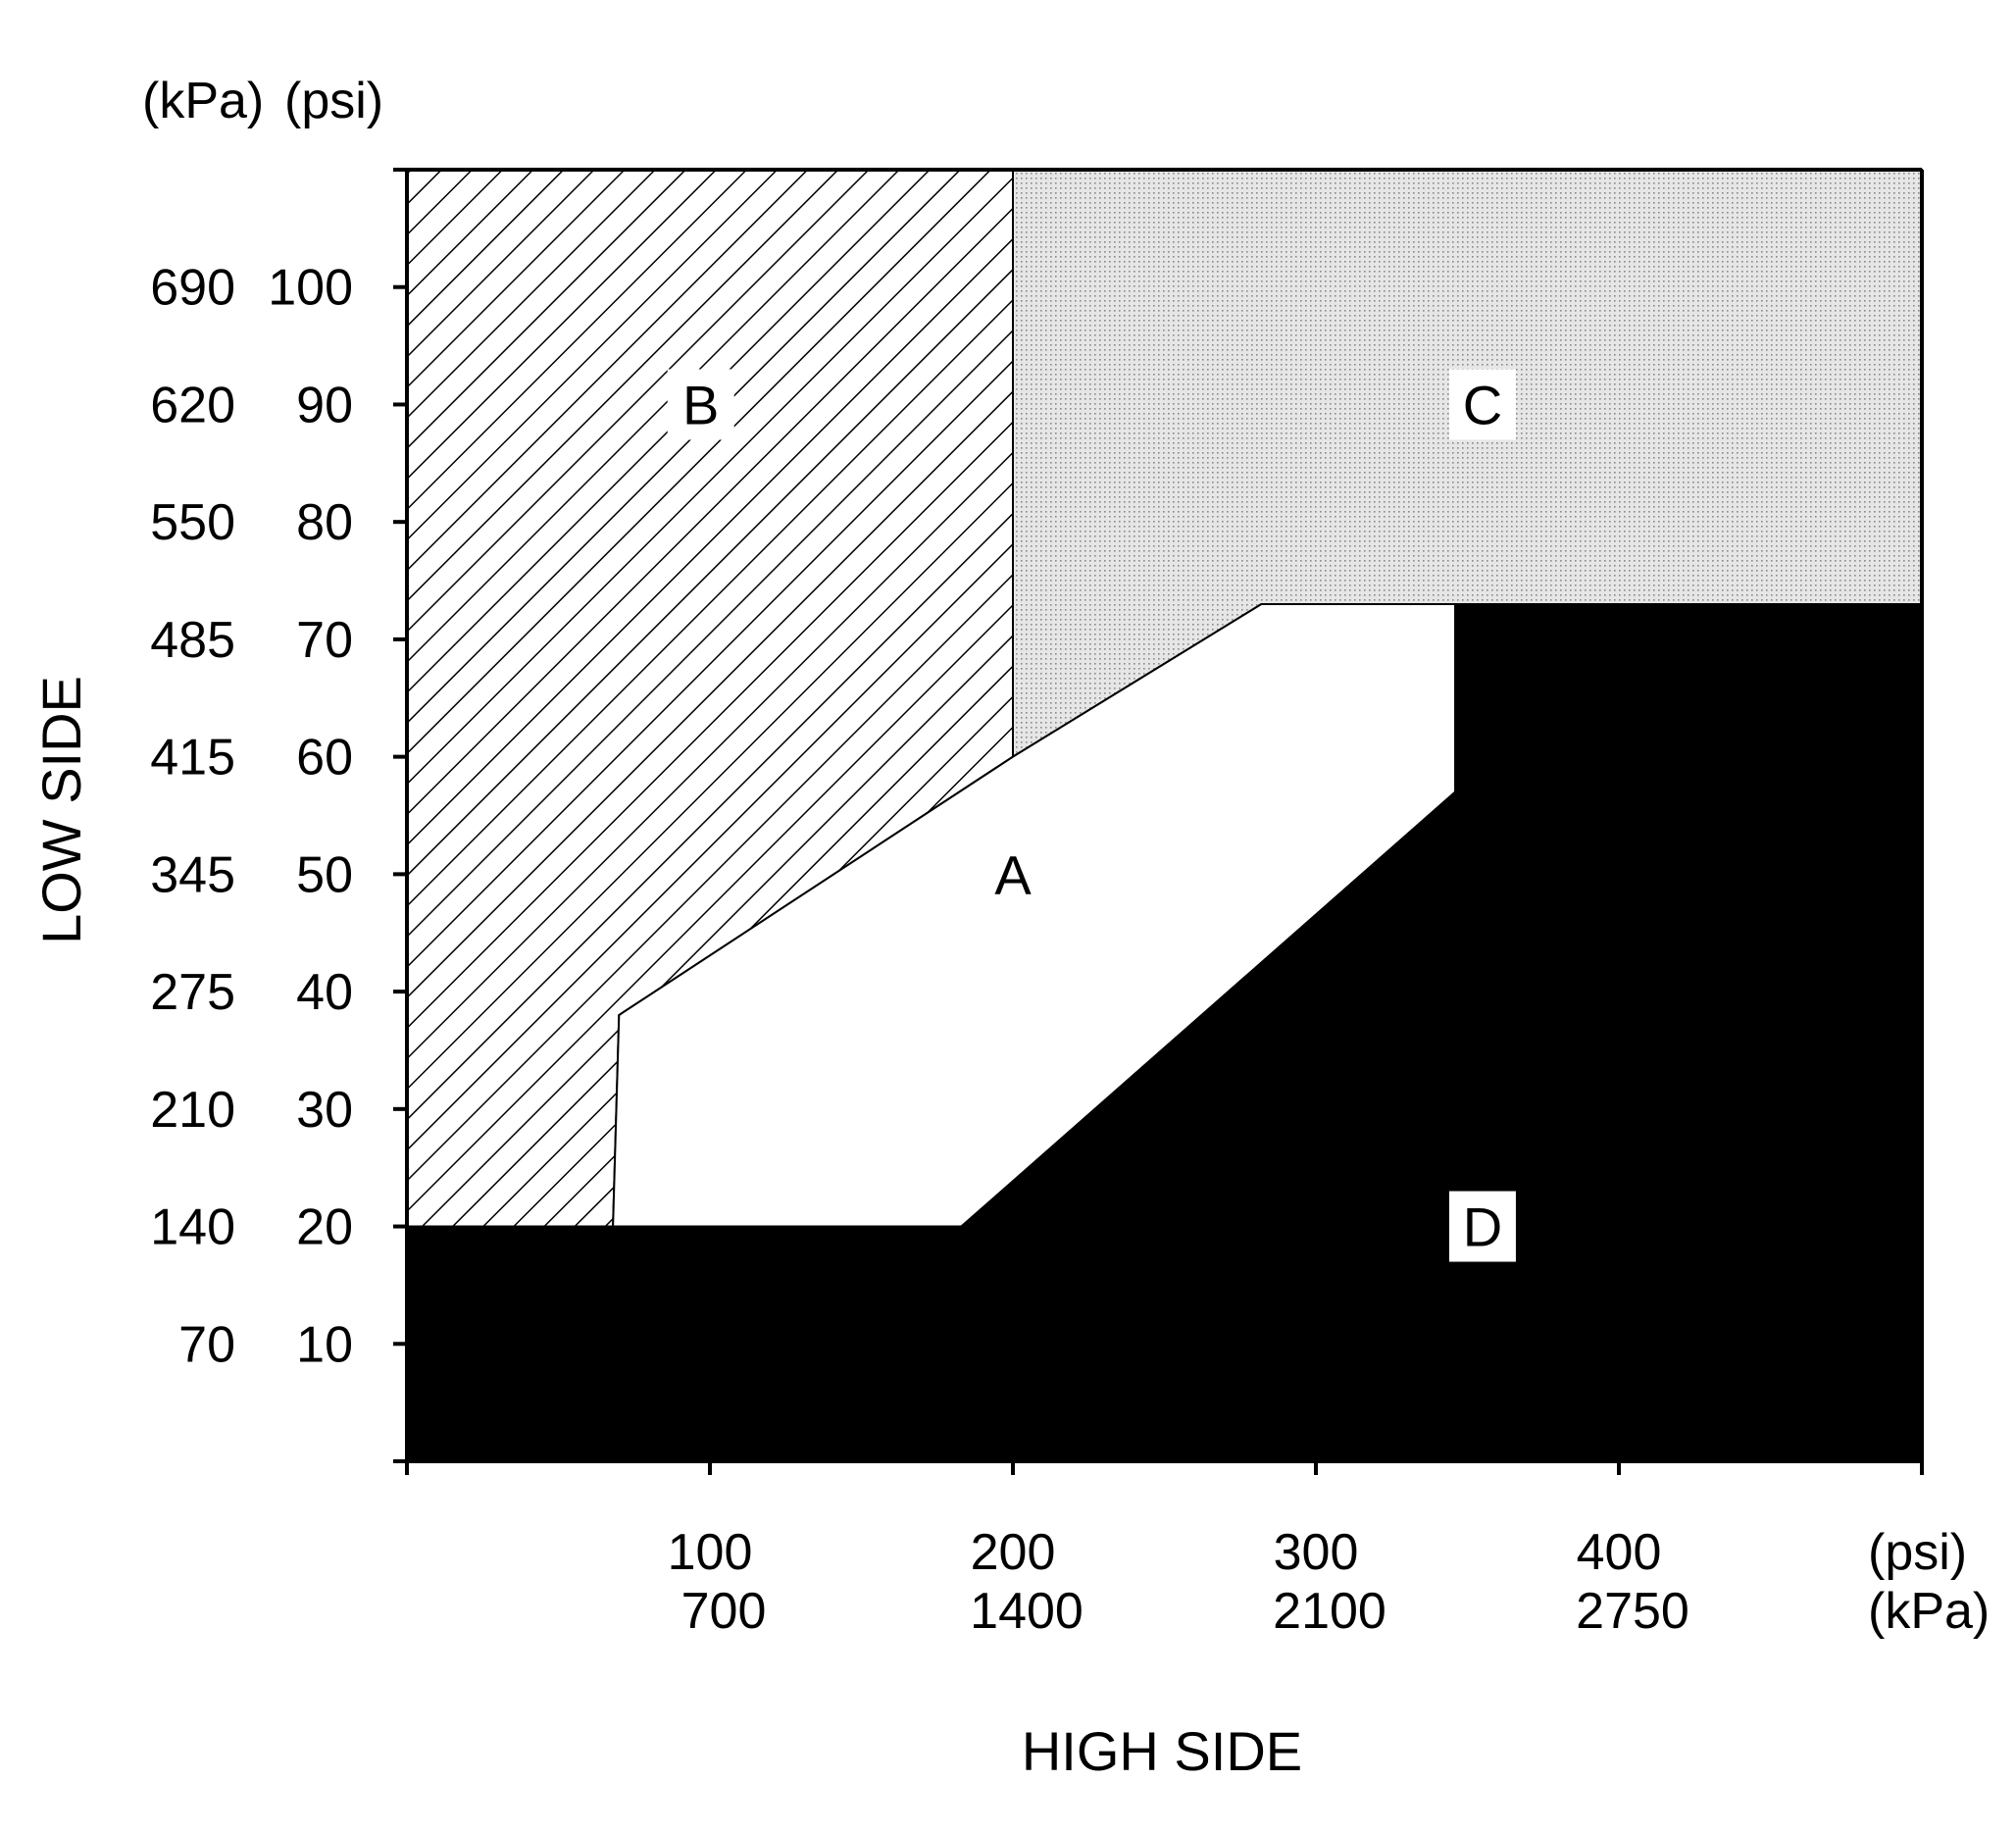 This screenshot has height=1832, width=2016. I want to click on x-tick-label-psi: 300, so click(1316, 1552).